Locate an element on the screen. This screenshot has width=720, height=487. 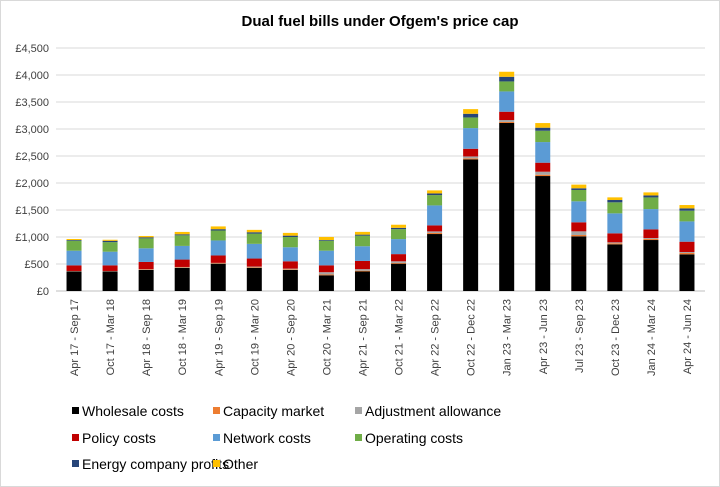
x-tick-label: Apr 18 - Sep 18 is located at coordinates (147, 337).